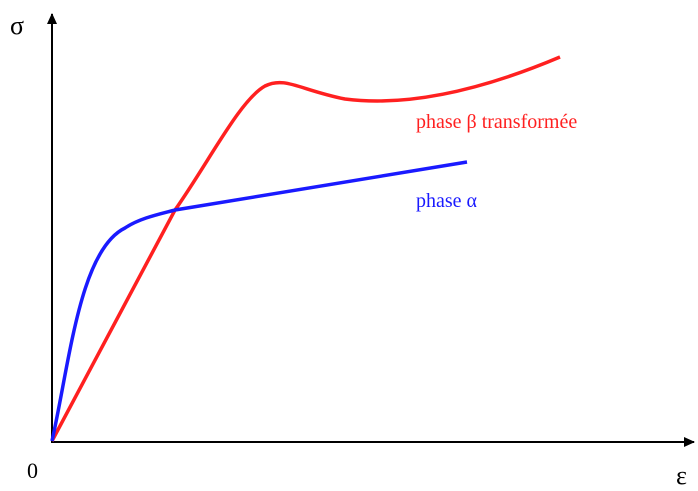  Describe the element at coordinates (32, 470) in the screenshot. I see `origin-label: 0` at that location.